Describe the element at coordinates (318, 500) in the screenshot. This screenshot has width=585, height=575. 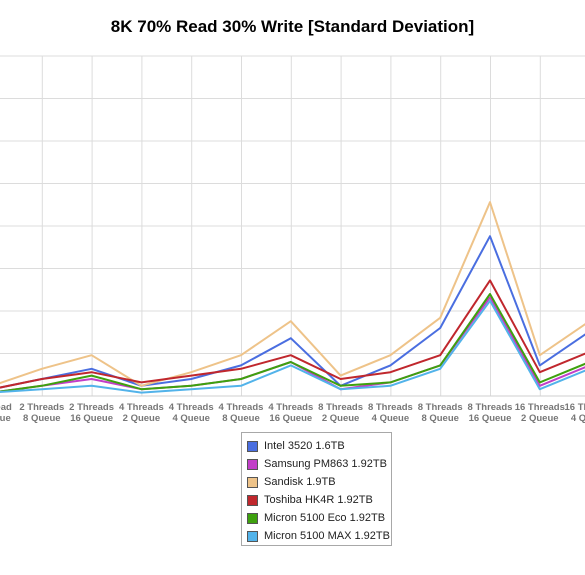
I see `legend-label: Toshiba HK4R 1.92TB` at that location.